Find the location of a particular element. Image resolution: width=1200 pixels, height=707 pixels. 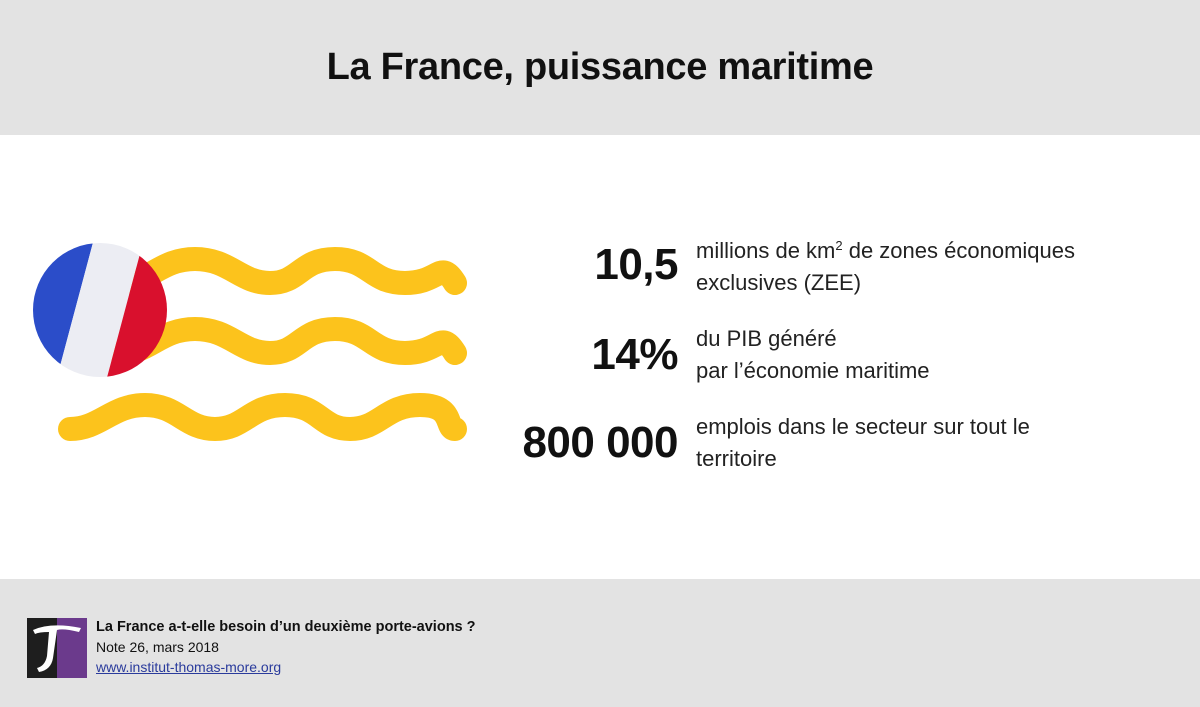

wave-middle-icon is located at coordinates (287, 341).